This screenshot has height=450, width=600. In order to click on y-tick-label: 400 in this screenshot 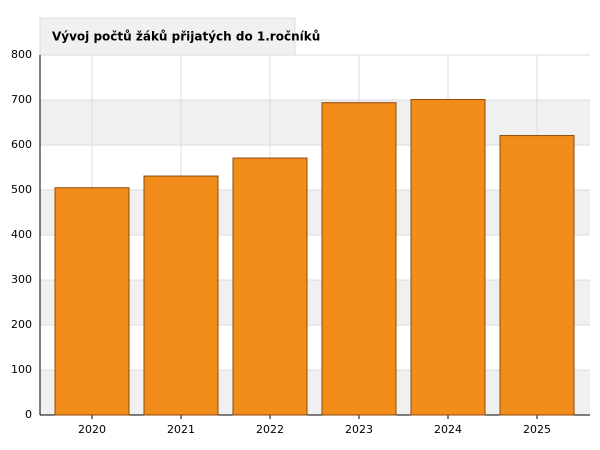, I will do `click(21, 234)`.